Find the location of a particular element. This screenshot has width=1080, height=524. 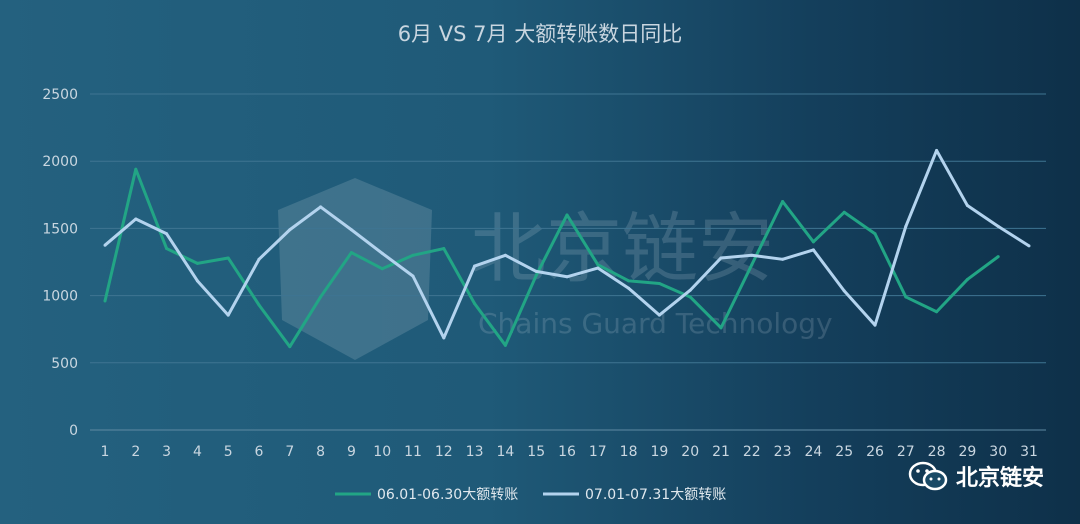

y-tick-label: 1000 is located at coordinates (60, 297).